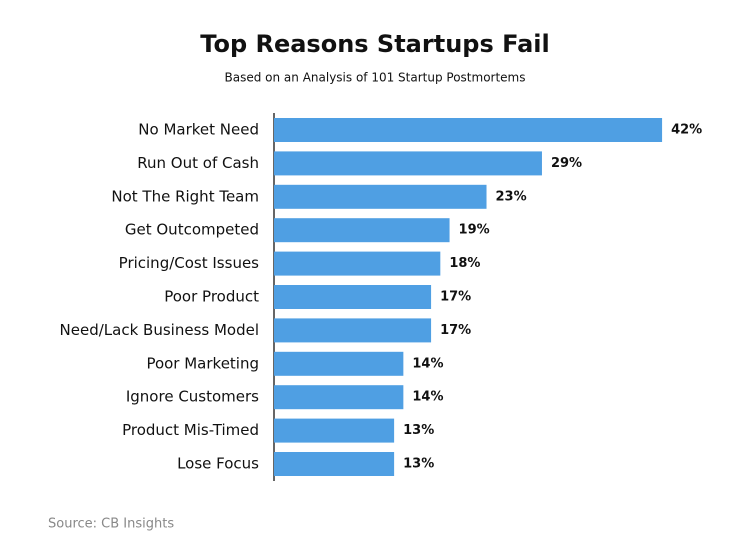  What do you see at coordinates (198, 163) in the screenshot?
I see `category-label: Run Out of Cash` at bounding box center [198, 163].